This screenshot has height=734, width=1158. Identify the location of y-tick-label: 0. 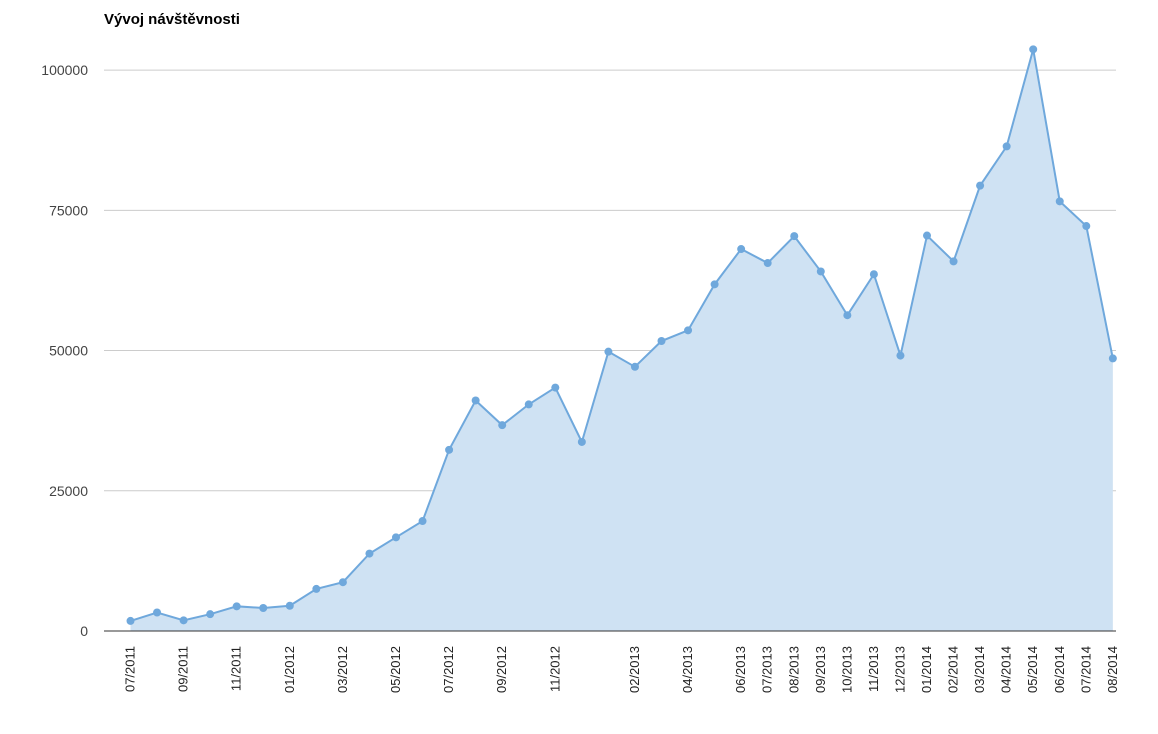
(84, 631).